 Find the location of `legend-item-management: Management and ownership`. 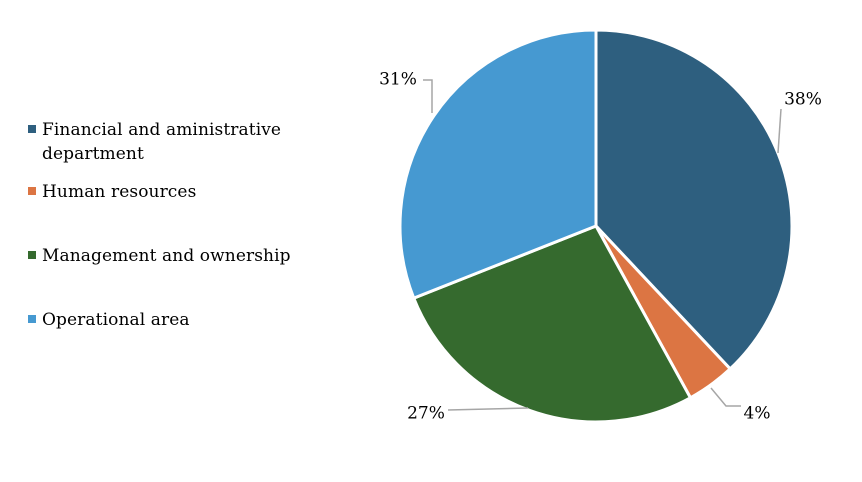

legend-item-management: Management and ownership is located at coordinates (160, 256).